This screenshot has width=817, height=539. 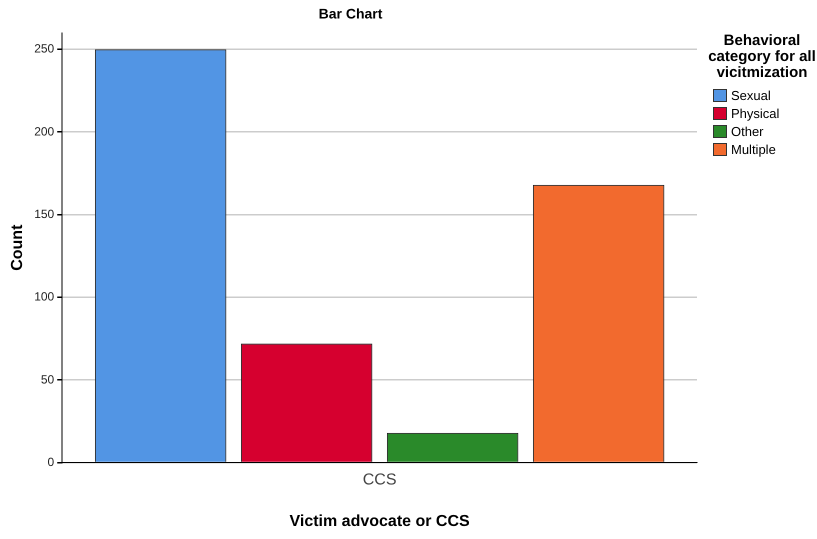 I want to click on y-tick-label: 50, so click(x=47, y=379).